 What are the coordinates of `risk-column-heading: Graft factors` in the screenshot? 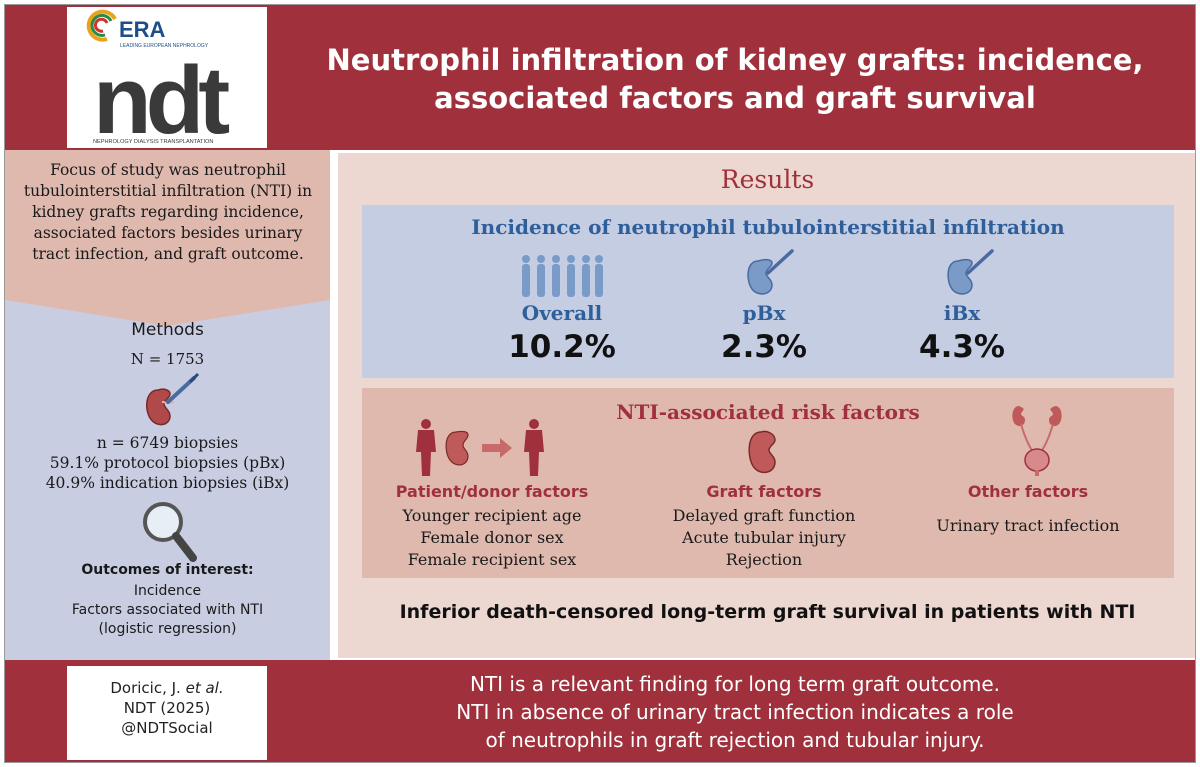 It's located at (764, 491).